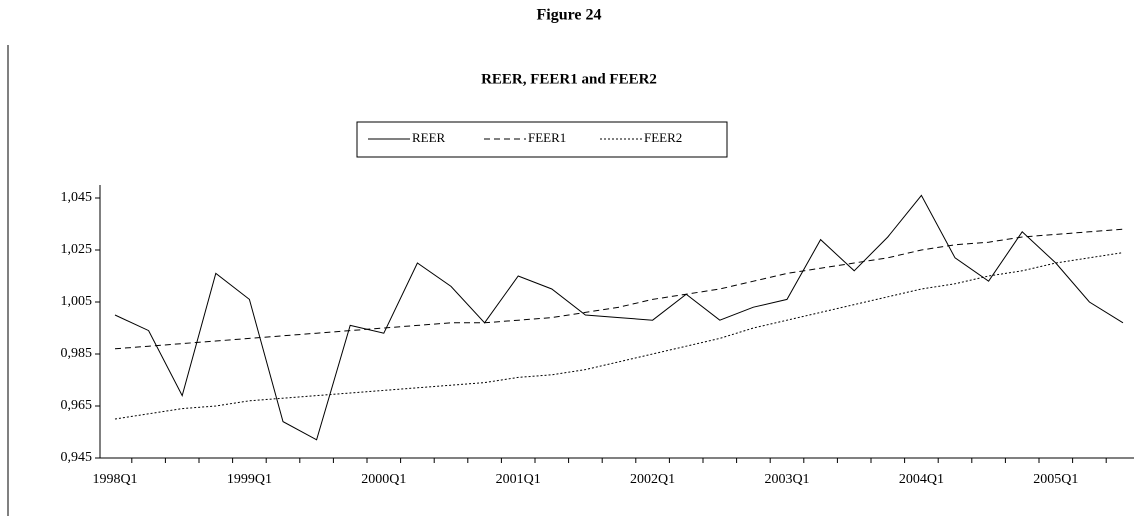 Image resolution: width=1138 pixels, height=516 pixels. What do you see at coordinates (569, 79) in the screenshot?
I see `chart-title: REER, FEER1 and FEER2` at bounding box center [569, 79].